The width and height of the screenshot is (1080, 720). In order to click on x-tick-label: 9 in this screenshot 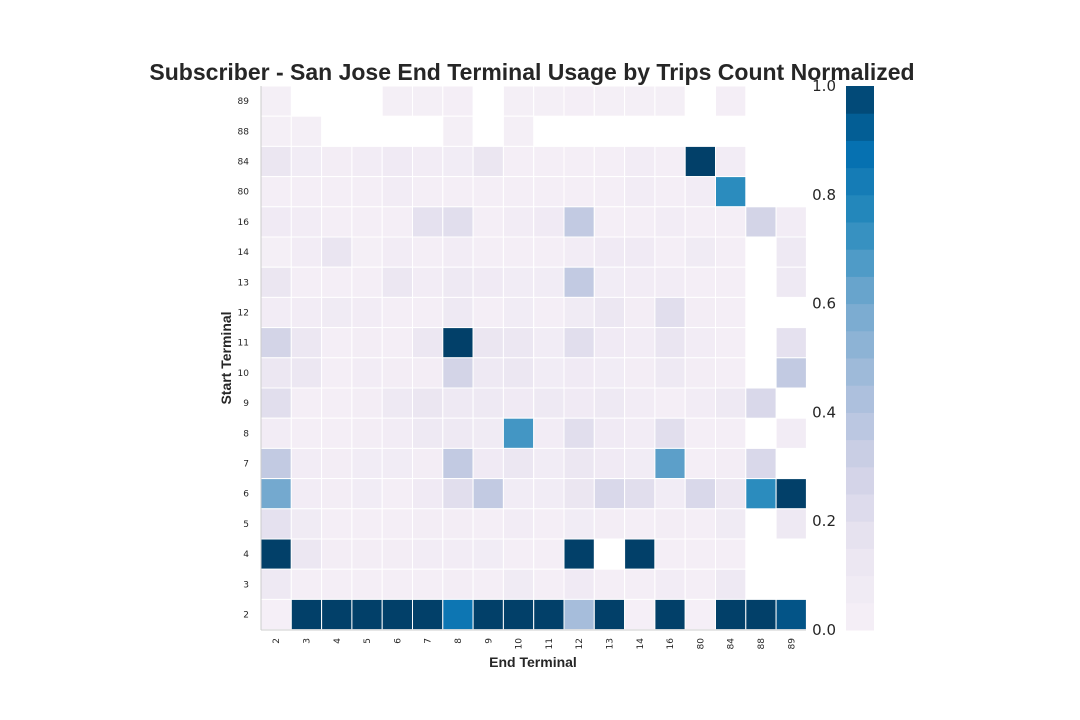, I will do `click(489, 641)`.